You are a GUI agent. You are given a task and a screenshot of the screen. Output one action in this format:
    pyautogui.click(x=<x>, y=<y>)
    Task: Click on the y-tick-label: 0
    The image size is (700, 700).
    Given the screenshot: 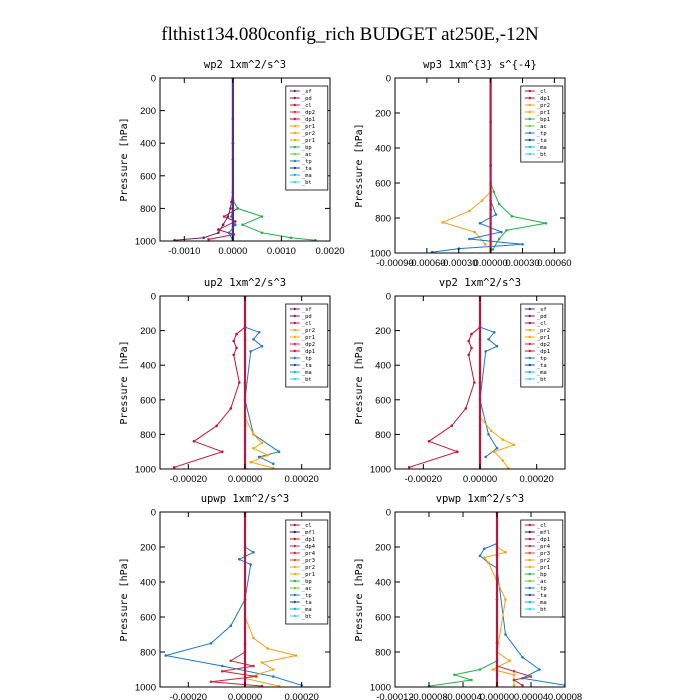 What is the action you would take?
    pyautogui.click(x=153, y=513)
    